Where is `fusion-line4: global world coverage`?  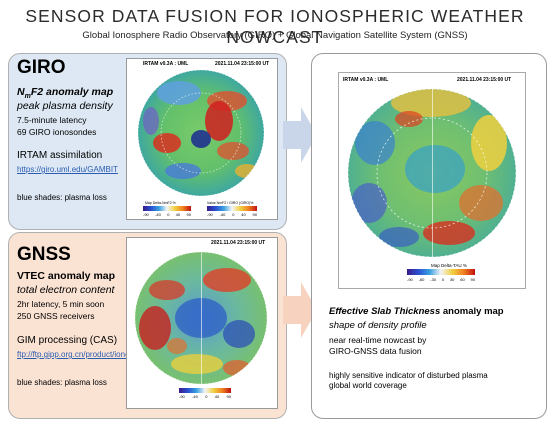
fusion-line4: global world coverage is located at coordinates (368, 385).